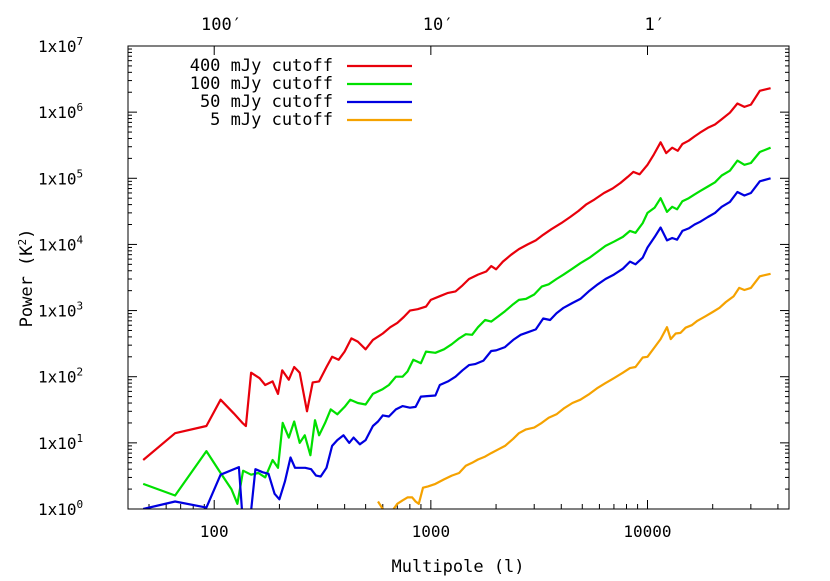 The height and width of the screenshot is (581, 830). Describe the element at coordinates (26, 278) in the screenshot. I see `y-axis-title: Power (K2)` at that location.